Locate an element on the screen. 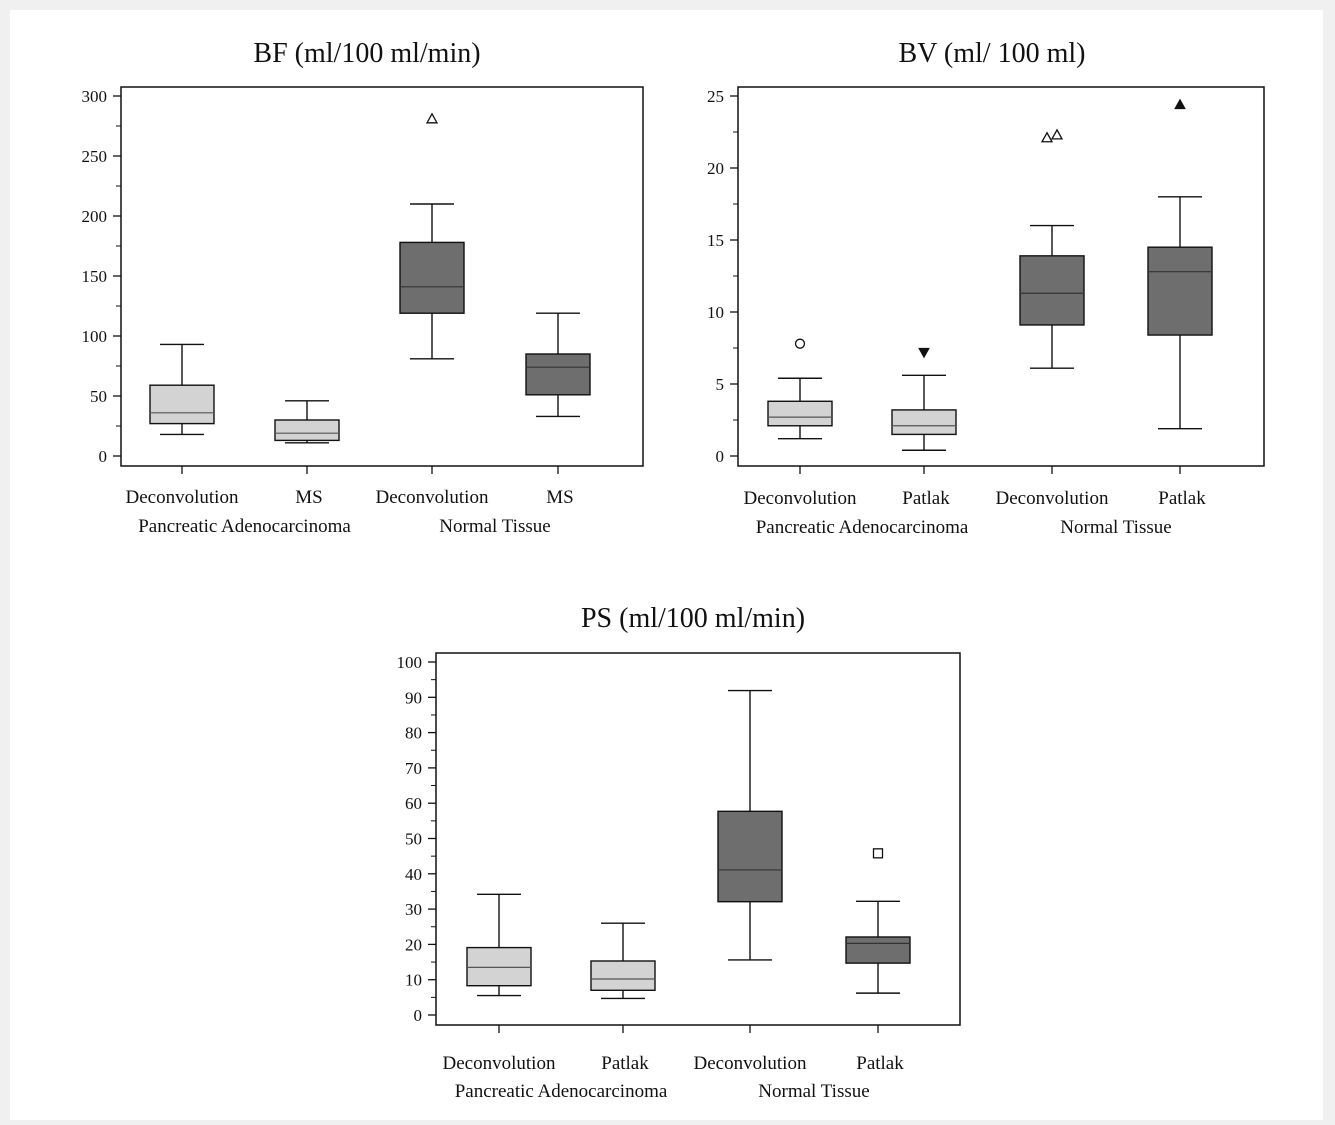 Image resolution: width=1335 pixels, height=1125 pixels. y-tick-label: 40 is located at coordinates (413, 874).